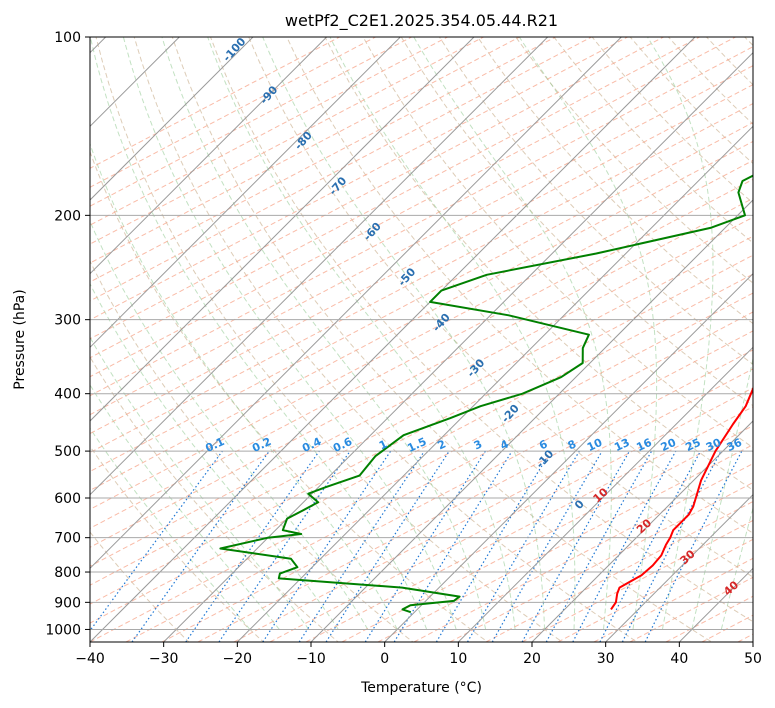 This screenshot has height=708, width=775. I want to click on mixing-ratio-label: 20, so click(669, 445).